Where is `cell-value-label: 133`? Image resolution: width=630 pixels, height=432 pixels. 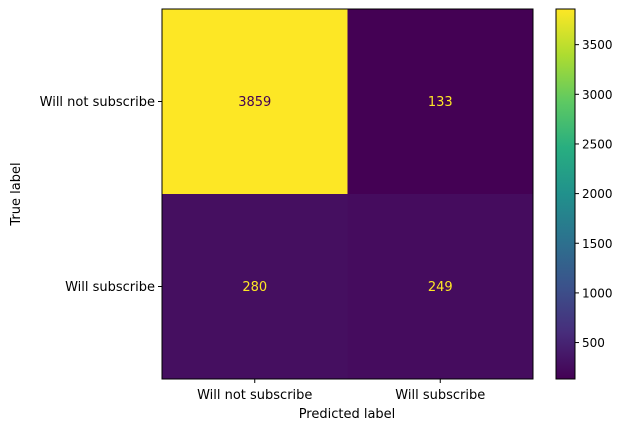 cell-value-label: 133 is located at coordinates (440, 102).